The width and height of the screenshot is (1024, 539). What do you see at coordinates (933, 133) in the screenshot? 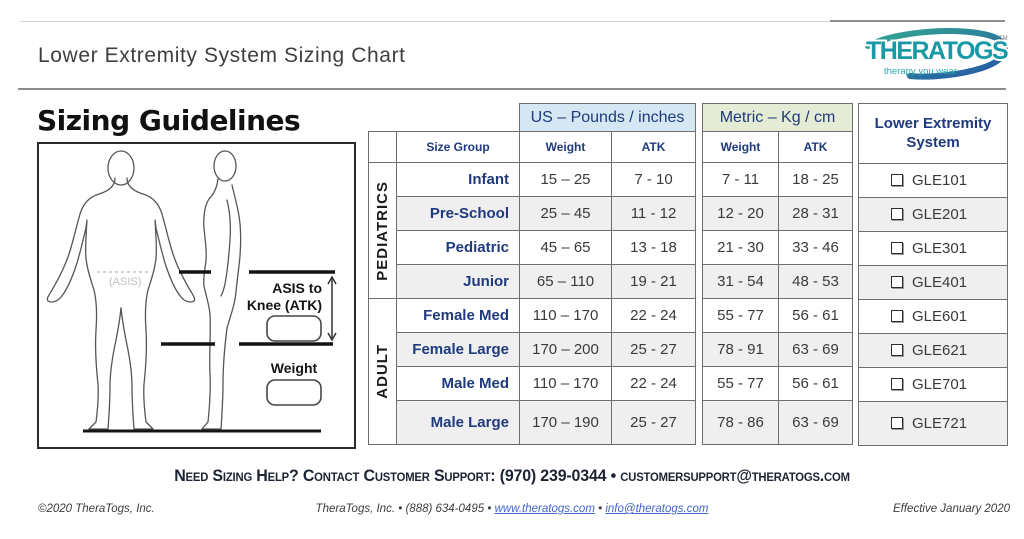
I see `les-header: Lower Extremity System` at bounding box center [933, 133].